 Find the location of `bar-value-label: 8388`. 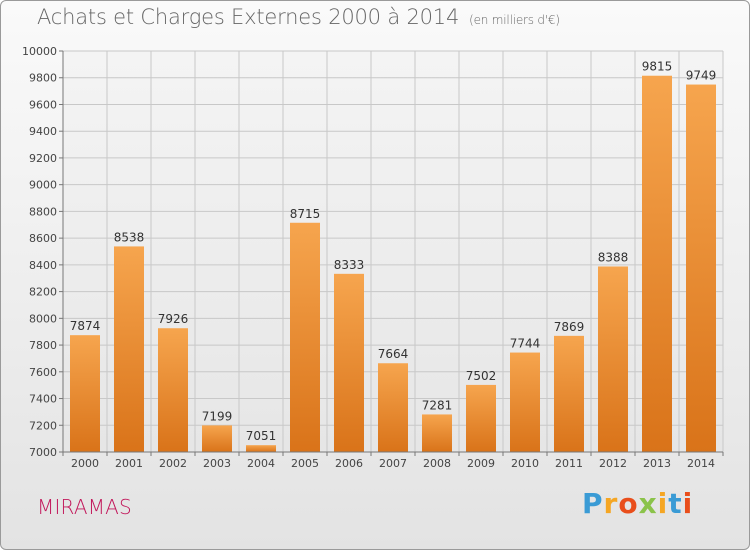

bar-value-label: 8388 is located at coordinates (613, 257).